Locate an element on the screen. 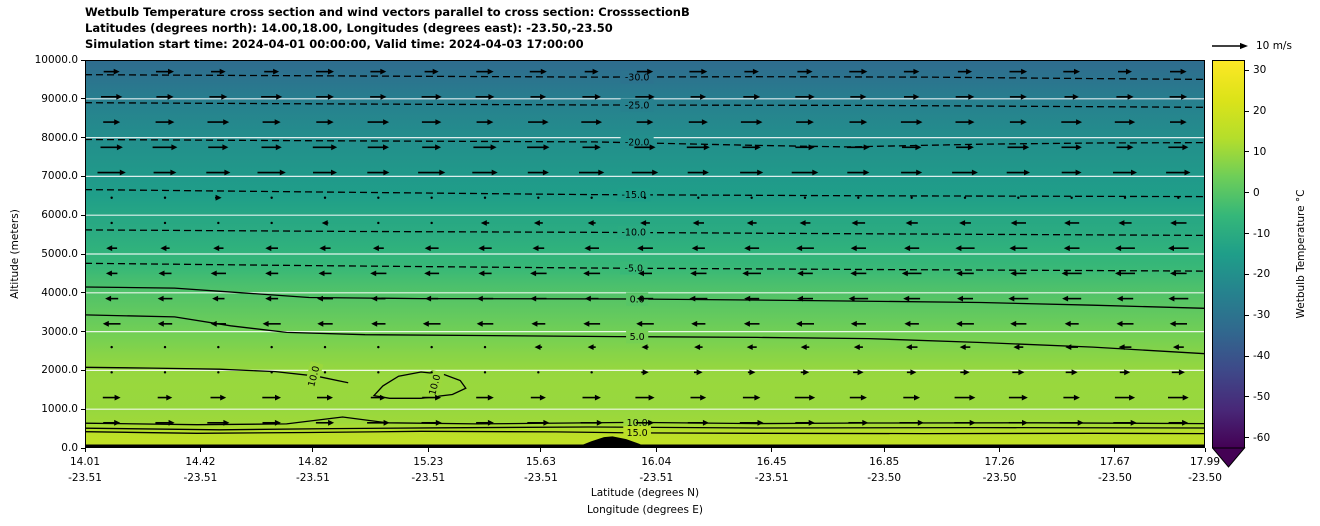 The image size is (1320, 526). x-tick-label: 17.67 -23.50 is located at coordinates (1115, 470).